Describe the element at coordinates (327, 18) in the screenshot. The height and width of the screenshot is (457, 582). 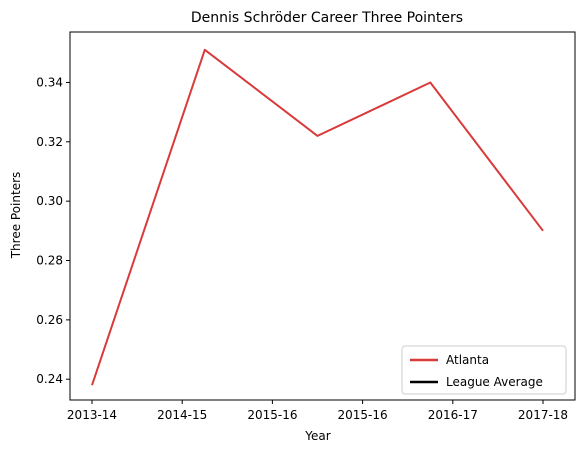
I see `chart-title: Dennis Schröder Career Three Pointers` at that location.